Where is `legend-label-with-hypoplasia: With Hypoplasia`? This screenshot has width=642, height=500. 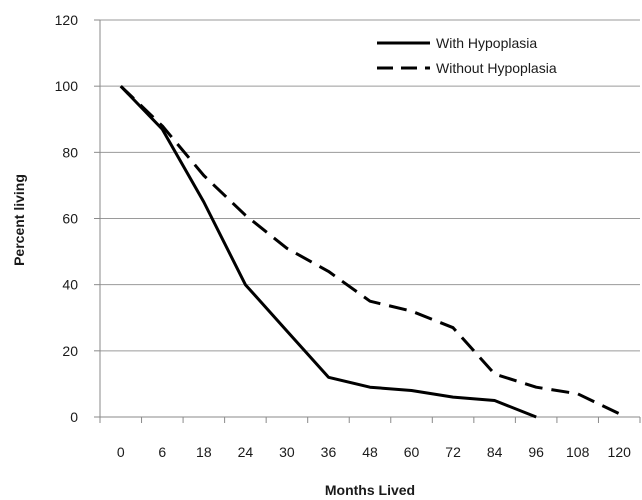
legend-label-with-hypoplasia: With Hypoplasia is located at coordinates (486, 43).